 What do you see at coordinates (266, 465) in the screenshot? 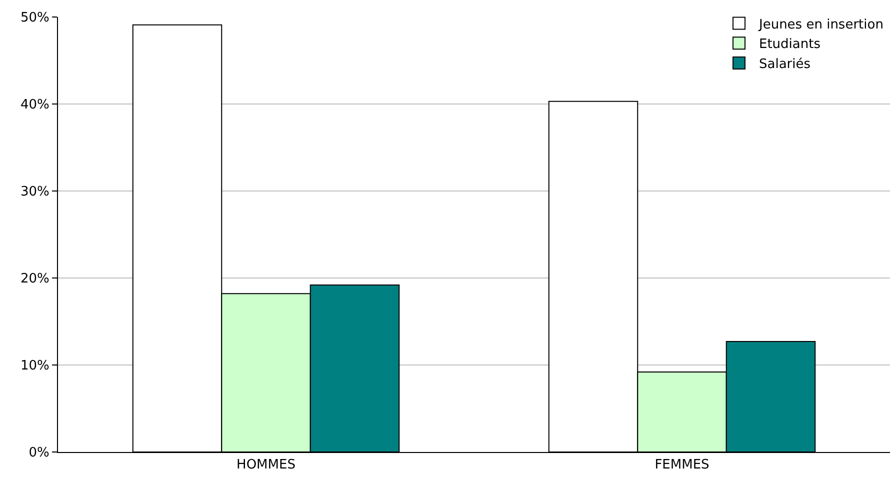
I see `x-tick-label: HOMMES` at bounding box center [266, 465].